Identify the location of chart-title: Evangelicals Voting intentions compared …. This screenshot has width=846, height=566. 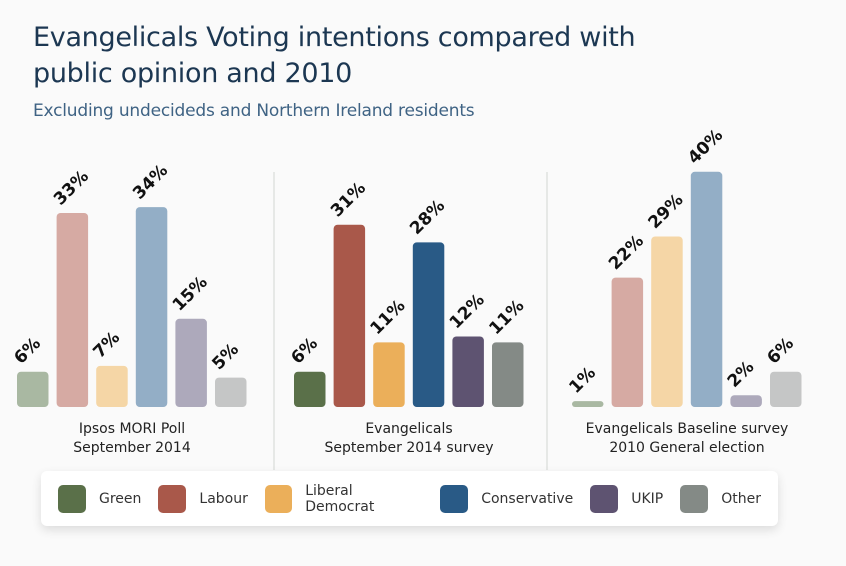
(334, 55).